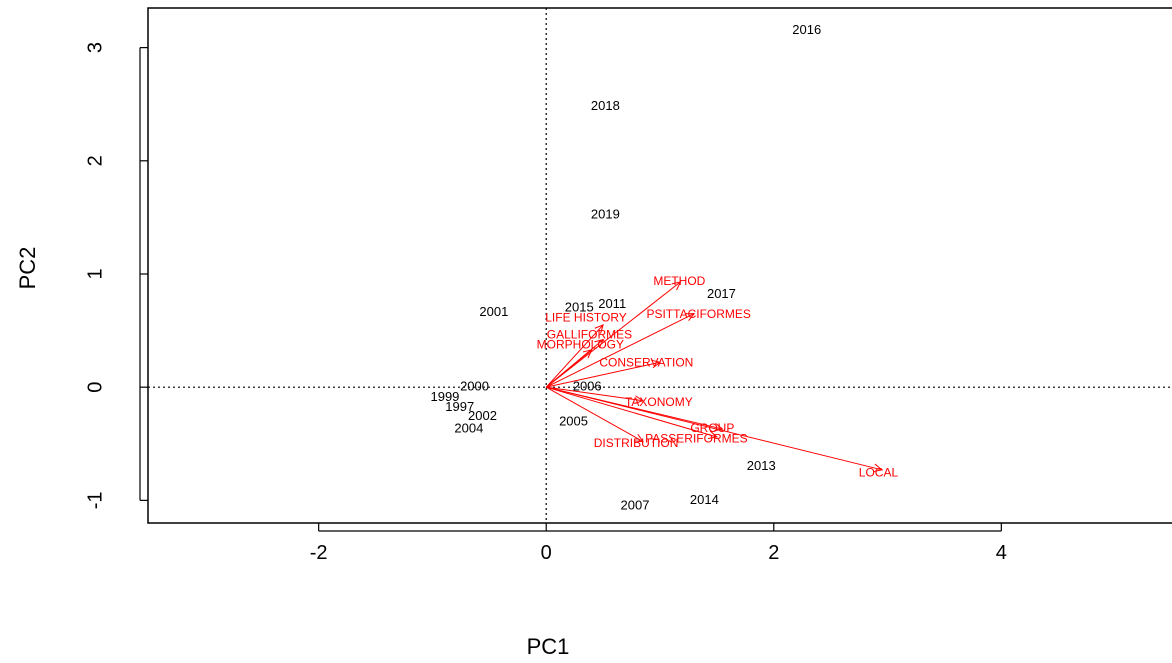 This screenshot has height=663, width=1172. I want to click on y-axis-title: PC2, so click(27, 268).